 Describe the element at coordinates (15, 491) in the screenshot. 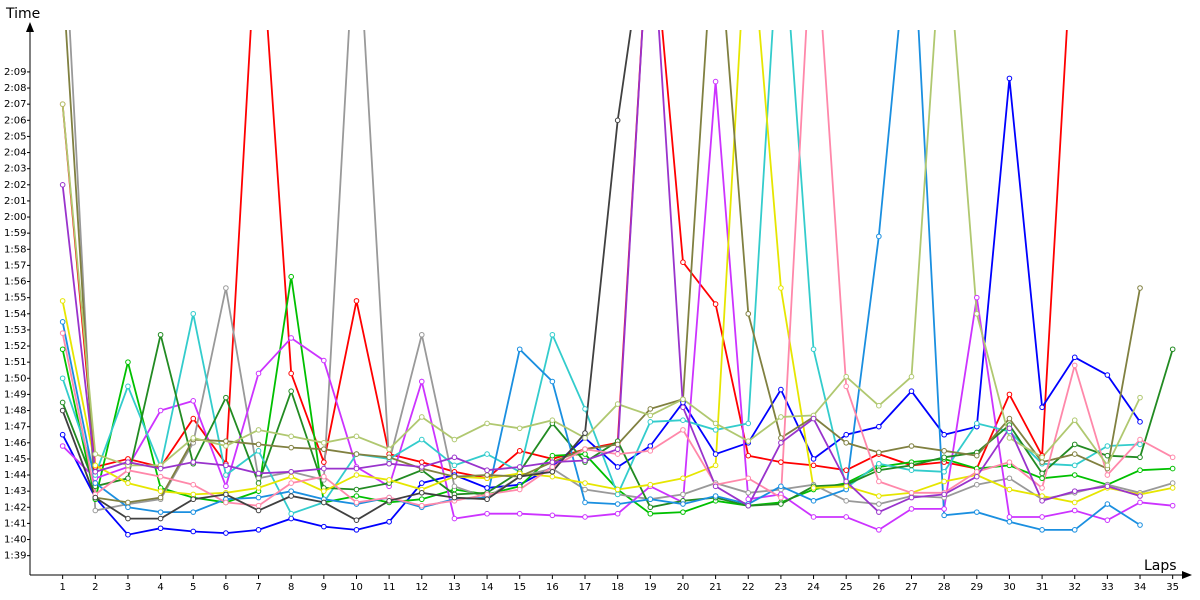

I see `y-tick-label: 1:43` at that location.